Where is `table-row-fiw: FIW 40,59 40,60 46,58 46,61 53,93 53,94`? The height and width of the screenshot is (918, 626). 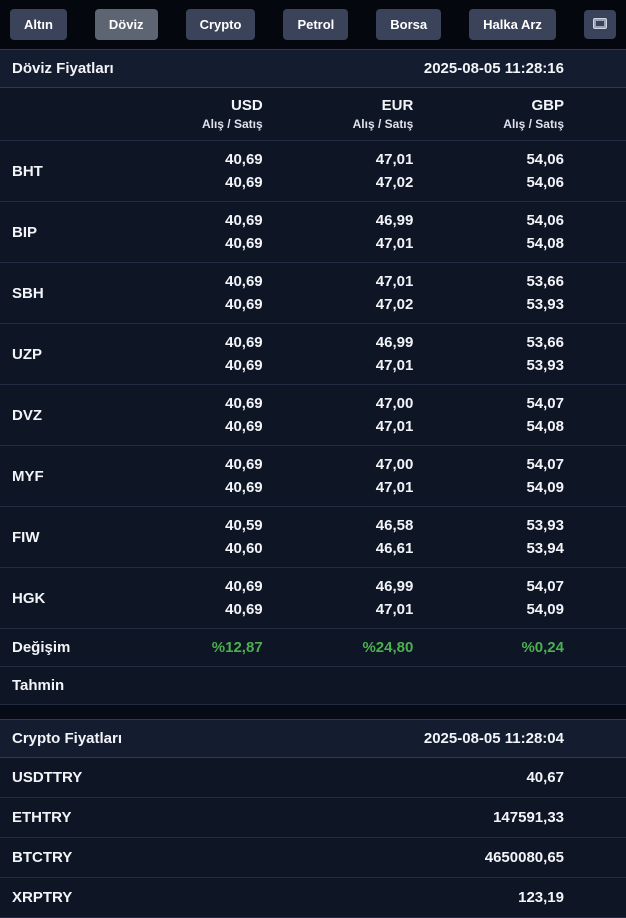
table-row-fiw: FIW 40,59 40,60 46,58 46,61 53,93 53,94 is located at coordinates (313, 537).